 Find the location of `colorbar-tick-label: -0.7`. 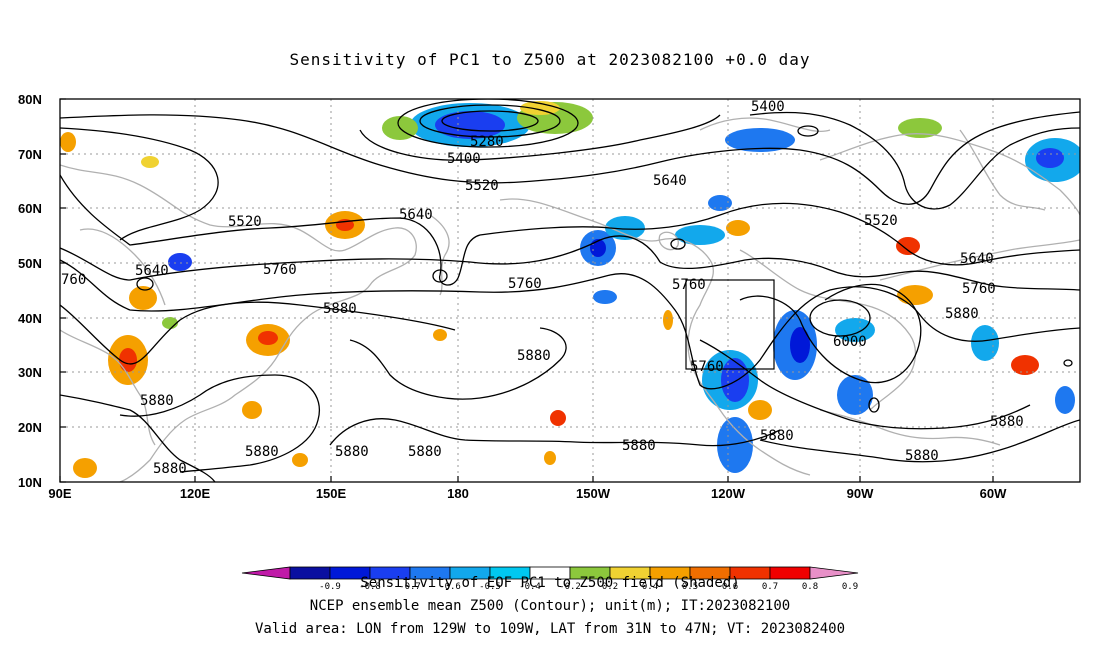

colorbar-tick-label: -0.7 is located at coordinates (410, 587).